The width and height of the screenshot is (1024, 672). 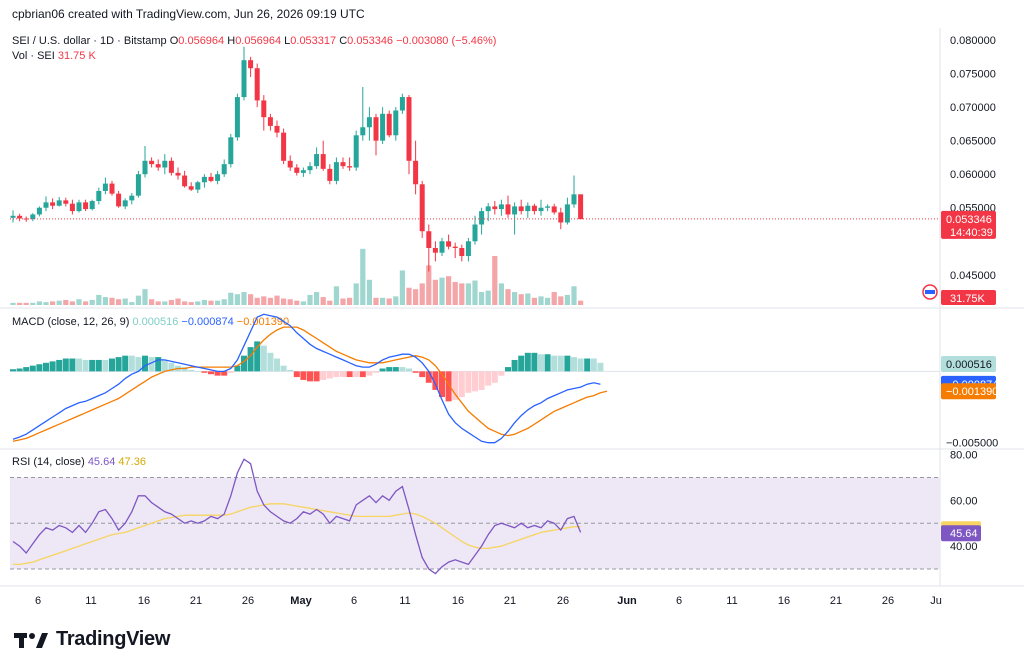 I want to click on time-tick-label: Ju, so click(x=936, y=601).